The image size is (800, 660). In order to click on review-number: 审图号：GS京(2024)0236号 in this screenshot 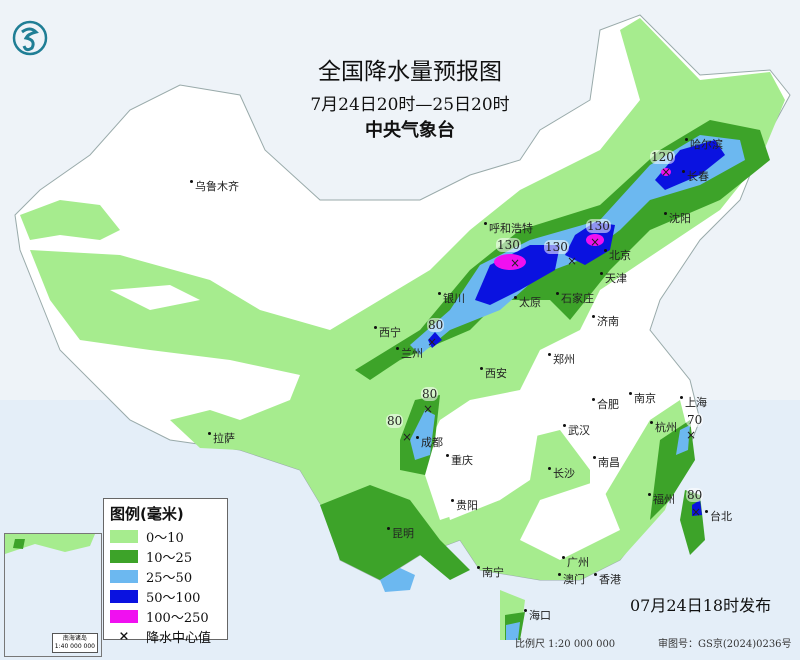, I will do `click(725, 644)`.